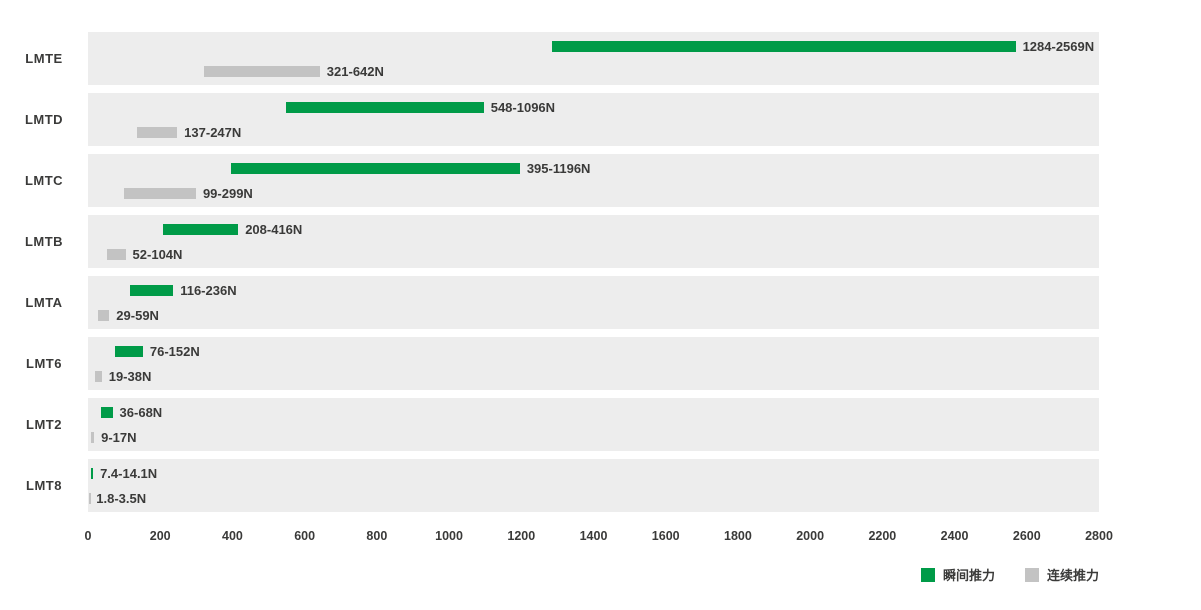 The height and width of the screenshot is (610, 1201). I want to click on continuous-thrust-value-label: 29-59N, so click(137, 315).